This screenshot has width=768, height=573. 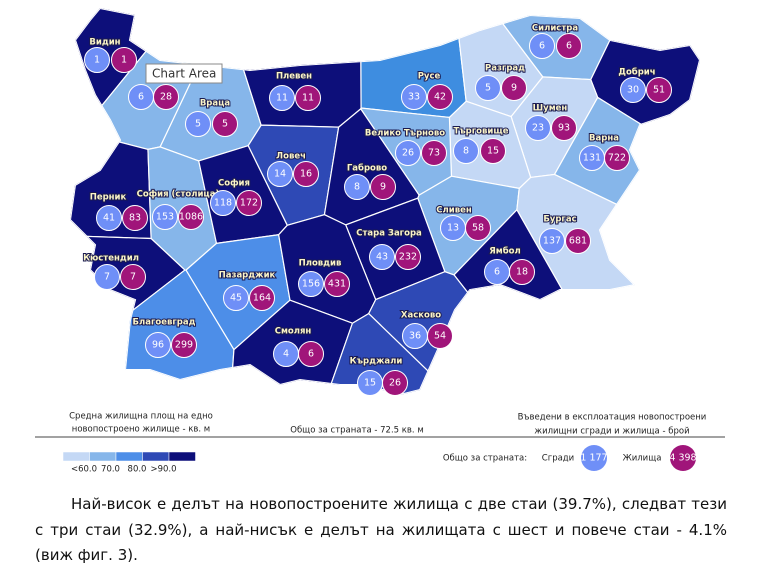 What do you see at coordinates (184, 345) in the screenshot?
I see `dwellings-value: 299` at bounding box center [184, 345].